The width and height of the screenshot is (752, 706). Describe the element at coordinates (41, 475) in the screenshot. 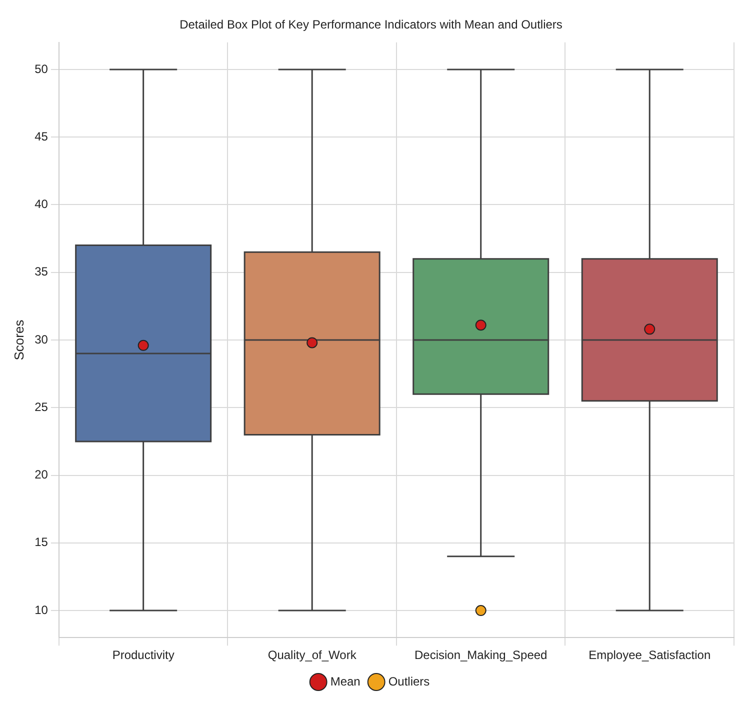

I see `y-tick-label: 20` at that location.